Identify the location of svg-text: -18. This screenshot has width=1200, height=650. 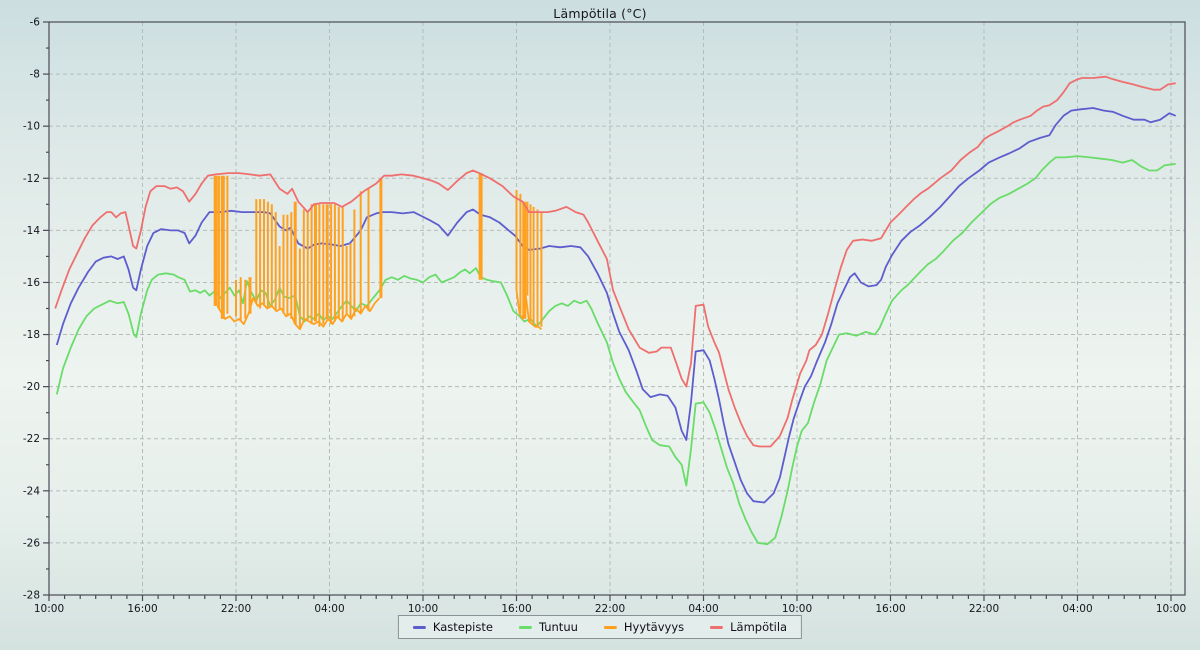
(31, 335).